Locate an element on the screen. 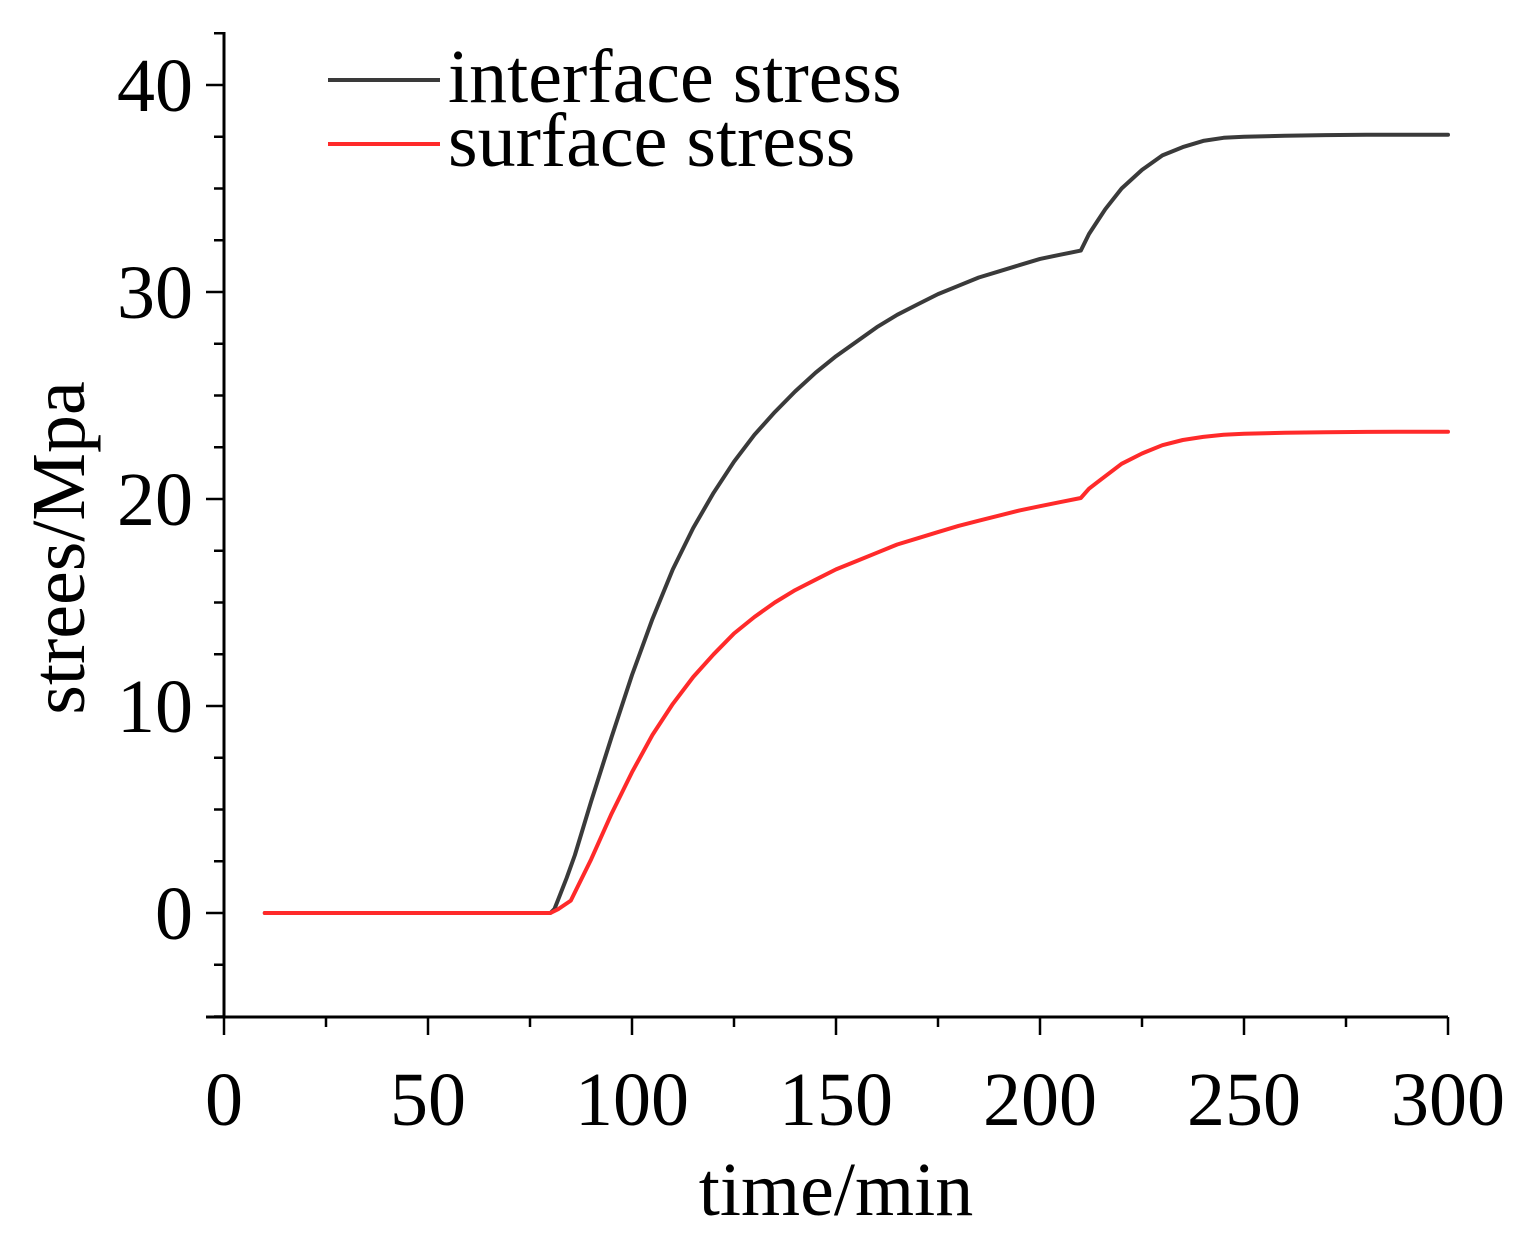 This screenshot has height=1251, width=1531. y-tick-label: 0 is located at coordinates (174, 914).